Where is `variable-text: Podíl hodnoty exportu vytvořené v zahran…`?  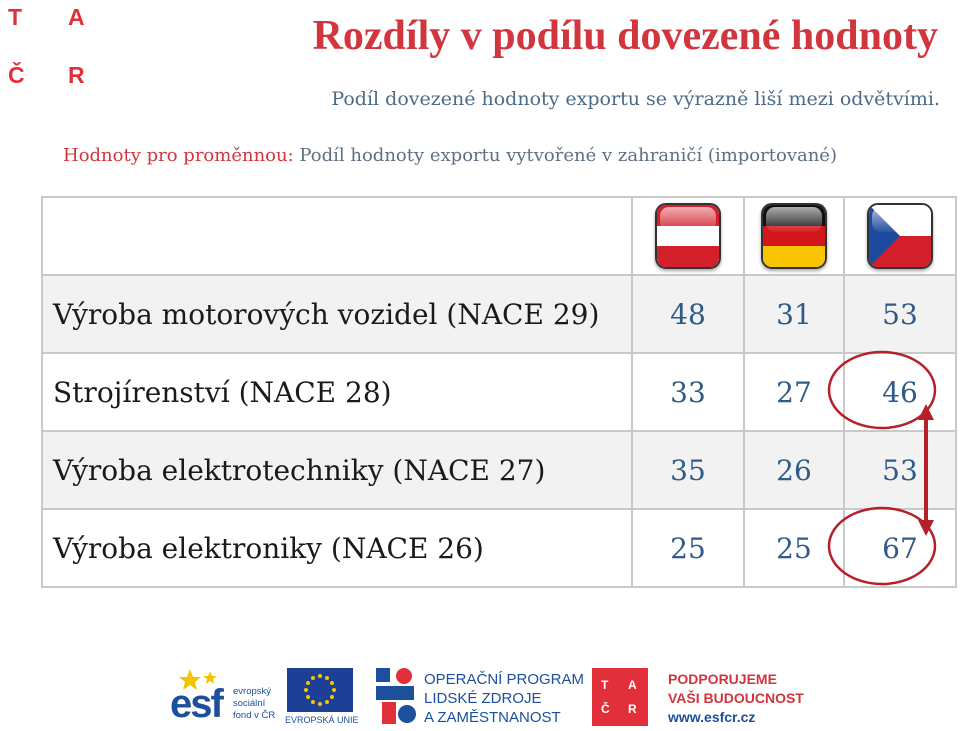
variable-text: Podíl hodnoty exportu vytvořené v zahran… is located at coordinates (565, 155).